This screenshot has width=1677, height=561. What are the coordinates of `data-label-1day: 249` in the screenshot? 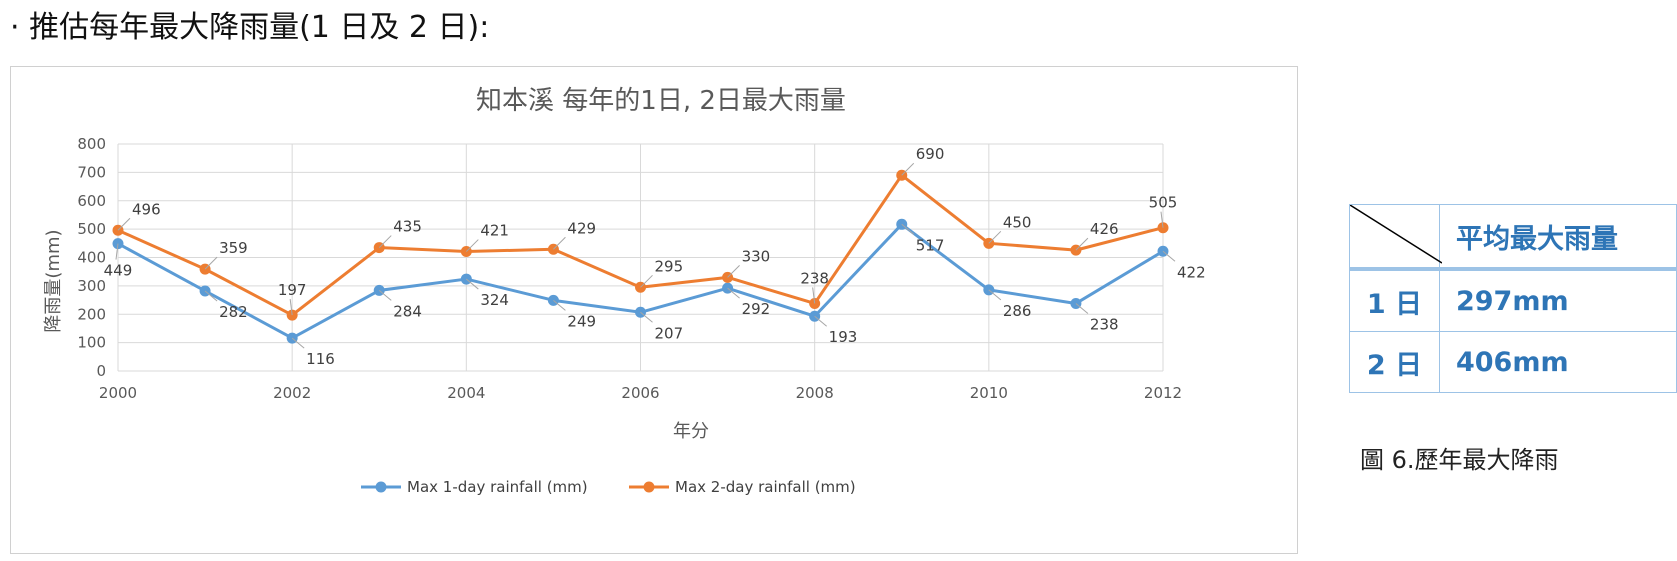 It's located at (581, 321).